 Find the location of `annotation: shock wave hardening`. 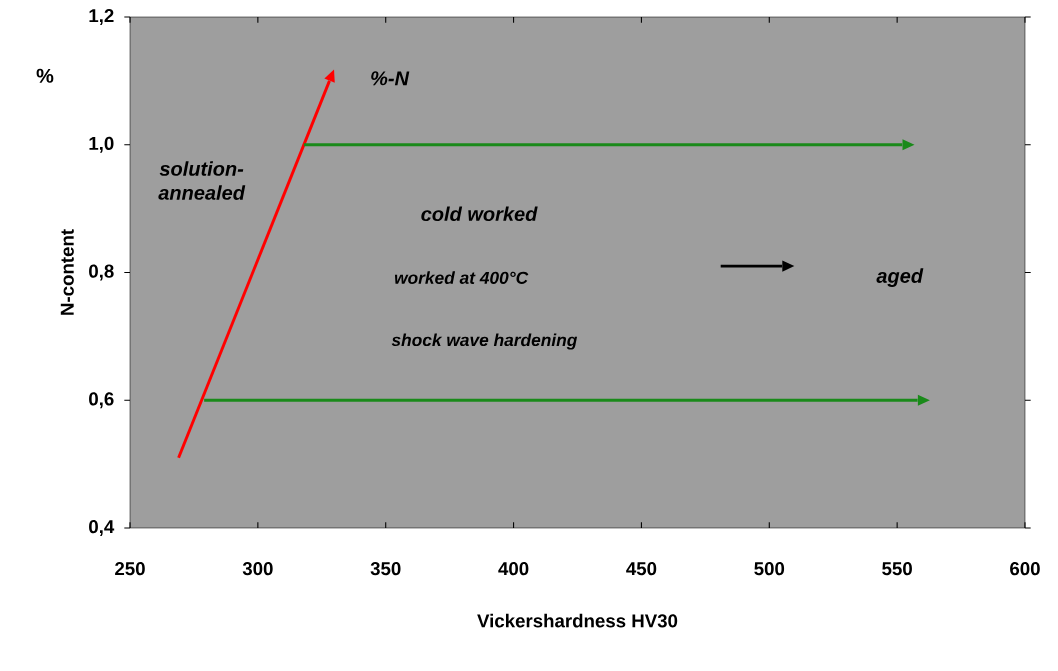

annotation: shock wave hardening is located at coordinates (484, 341).